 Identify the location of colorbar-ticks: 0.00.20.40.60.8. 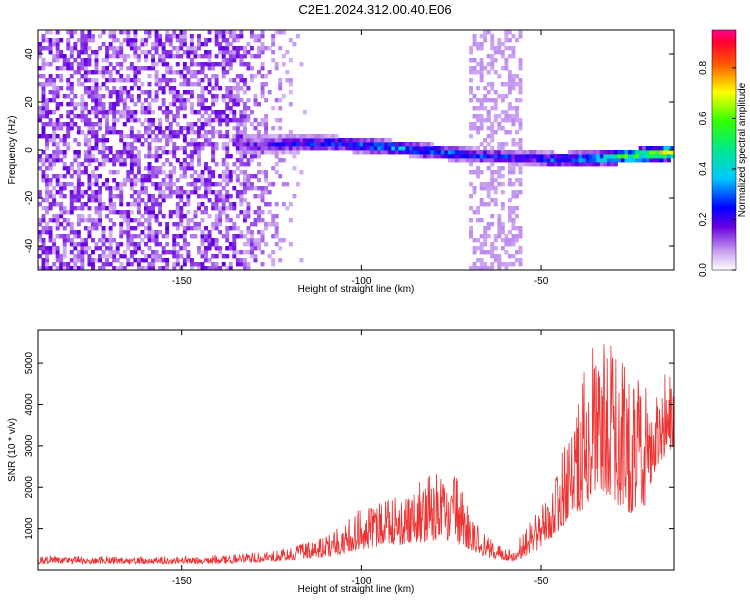
(717, 169).